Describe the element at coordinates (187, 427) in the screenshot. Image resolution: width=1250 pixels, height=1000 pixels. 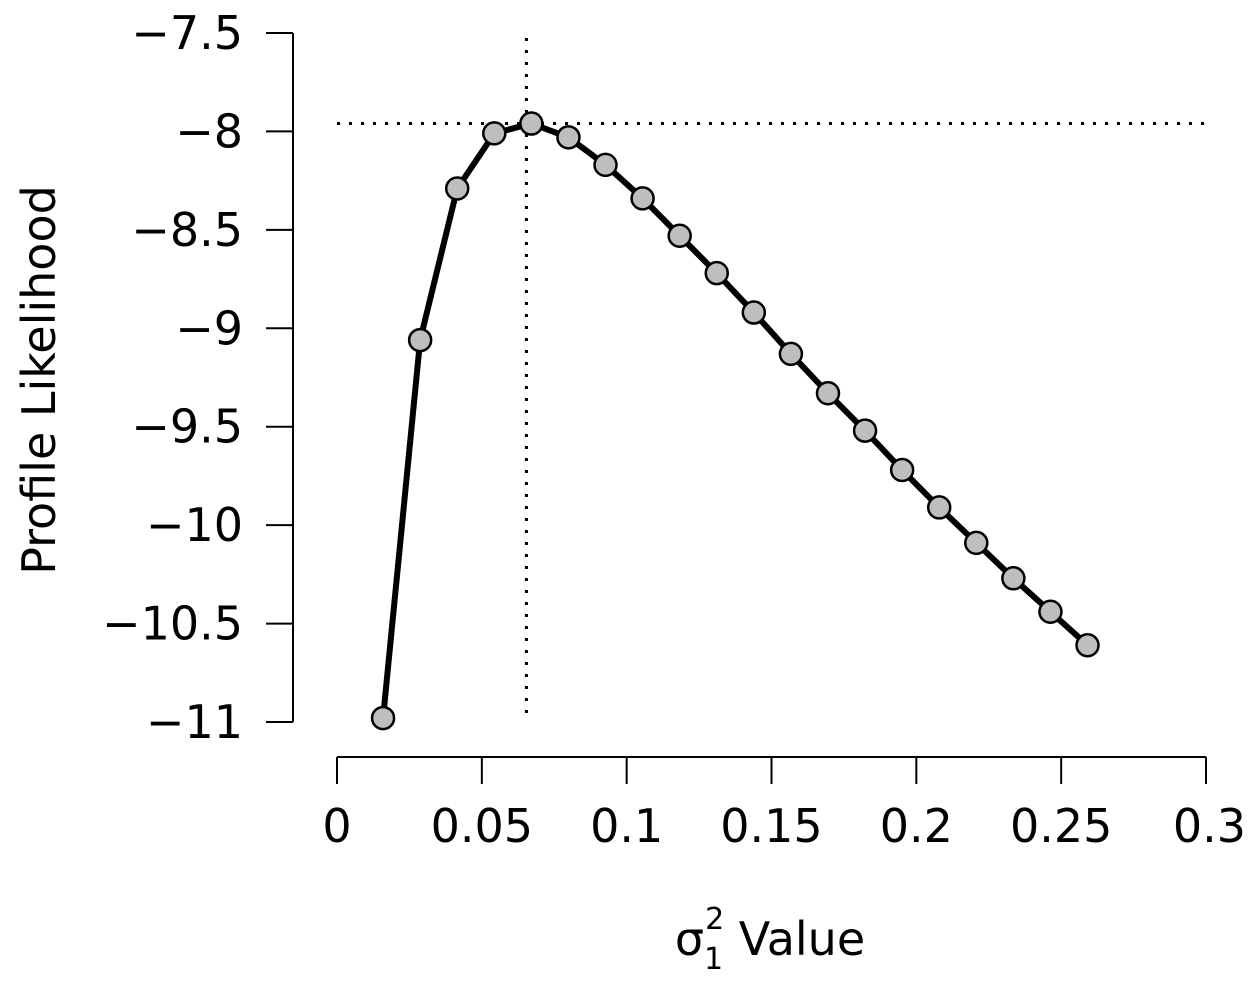
I see `y-tick-label: −9.5` at that location.